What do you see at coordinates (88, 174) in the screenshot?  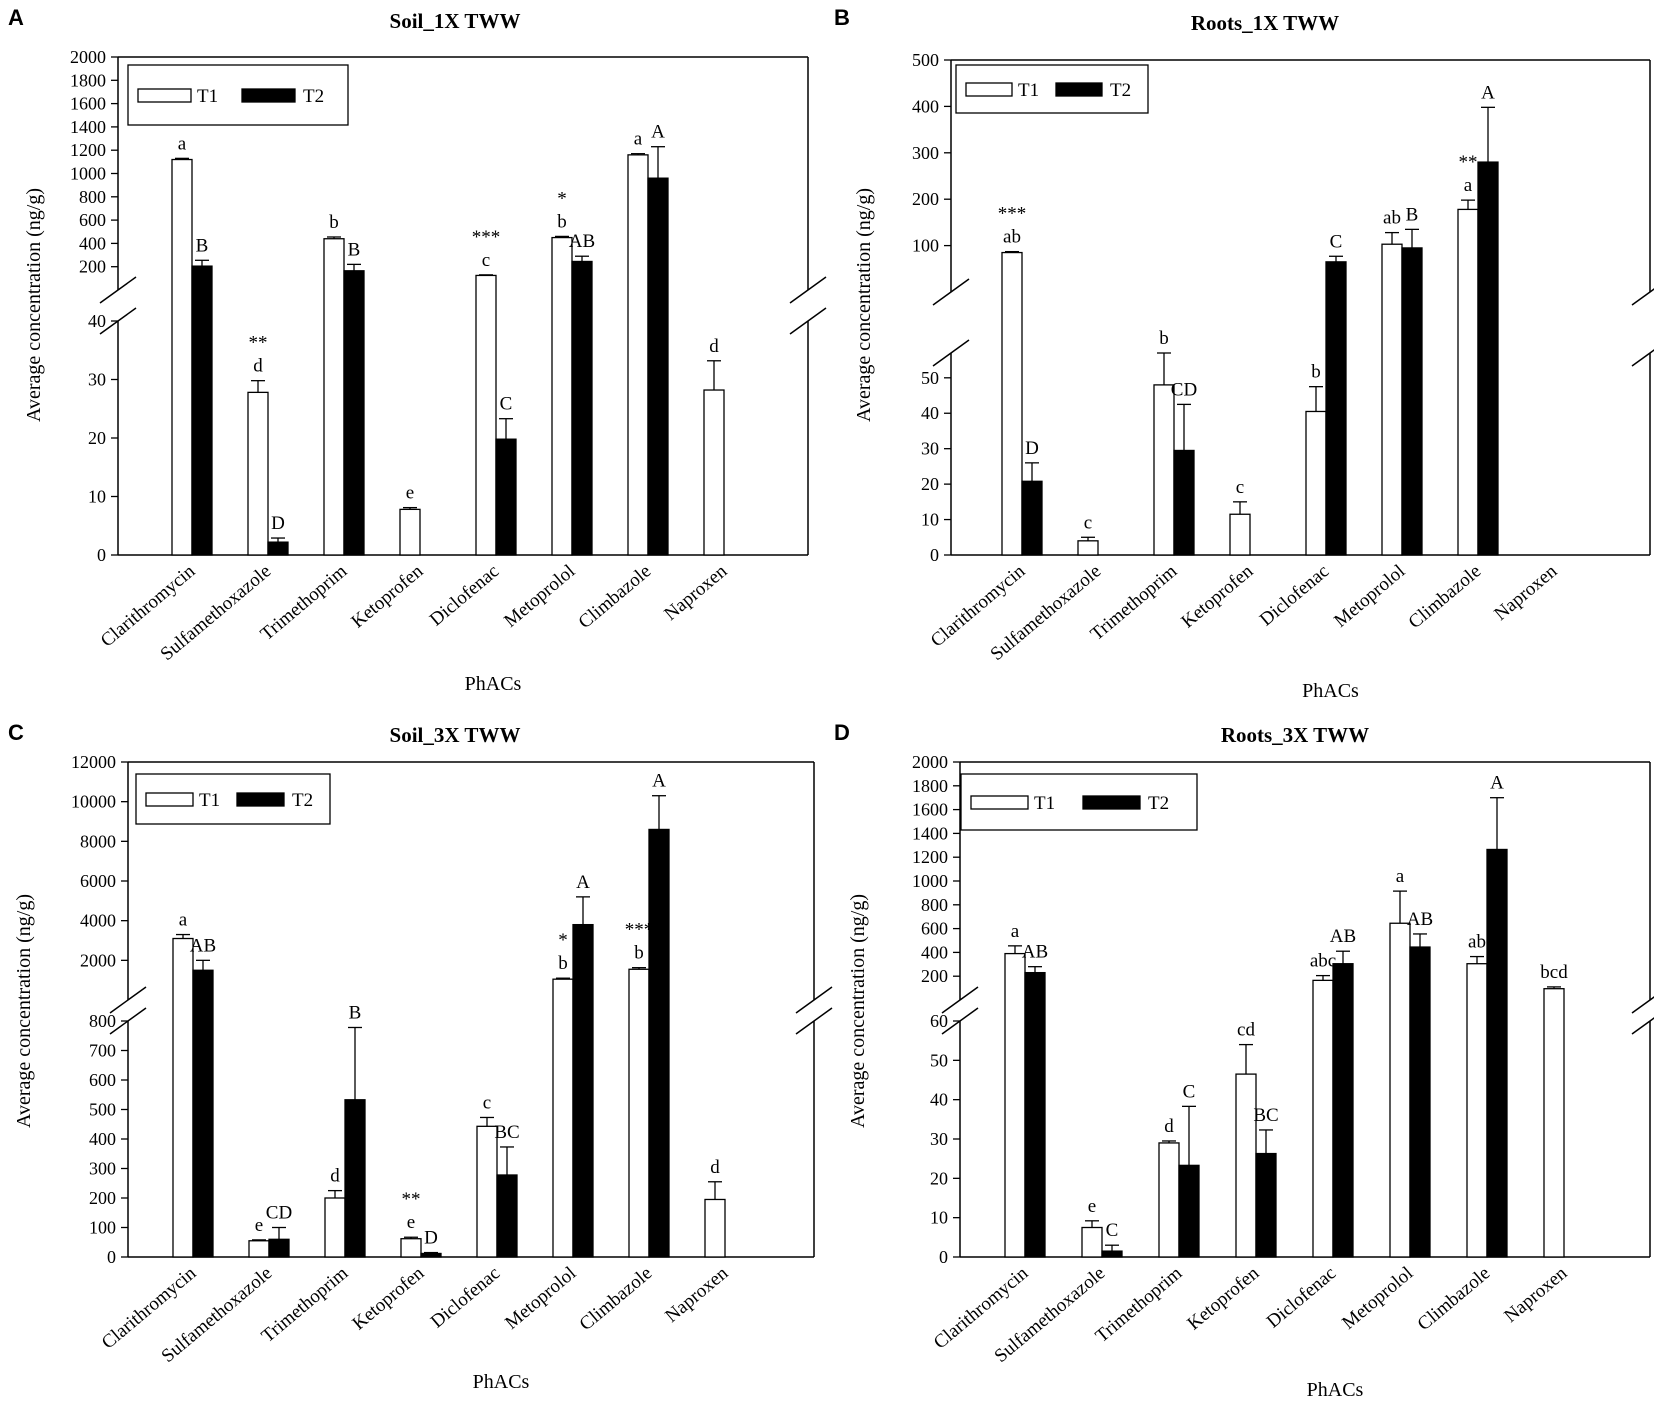 I see `y-tick-label: 1000` at bounding box center [88, 174].